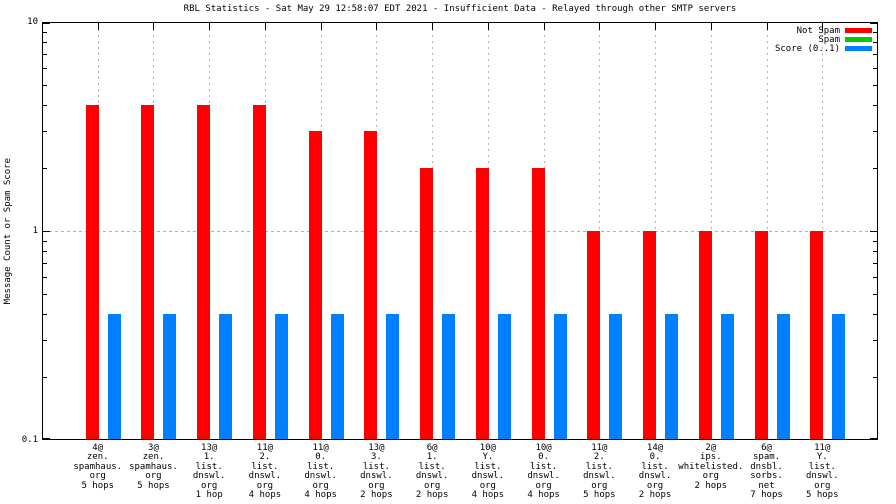  I want to click on x-tick-label: 4@ zen. spamhaus. org 5 hops, so click(98, 467).